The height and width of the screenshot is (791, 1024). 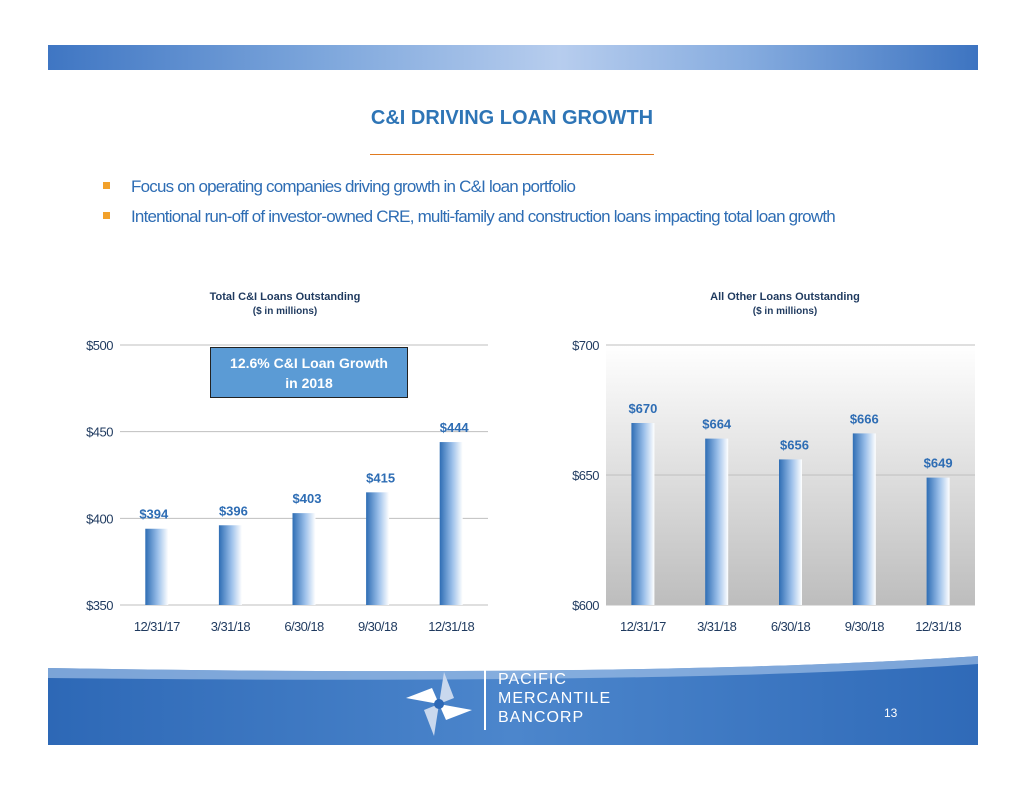 What do you see at coordinates (99, 345) in the screenshot?
I see `chart-1-y-tick: $500` at bounding box center [99, 345].